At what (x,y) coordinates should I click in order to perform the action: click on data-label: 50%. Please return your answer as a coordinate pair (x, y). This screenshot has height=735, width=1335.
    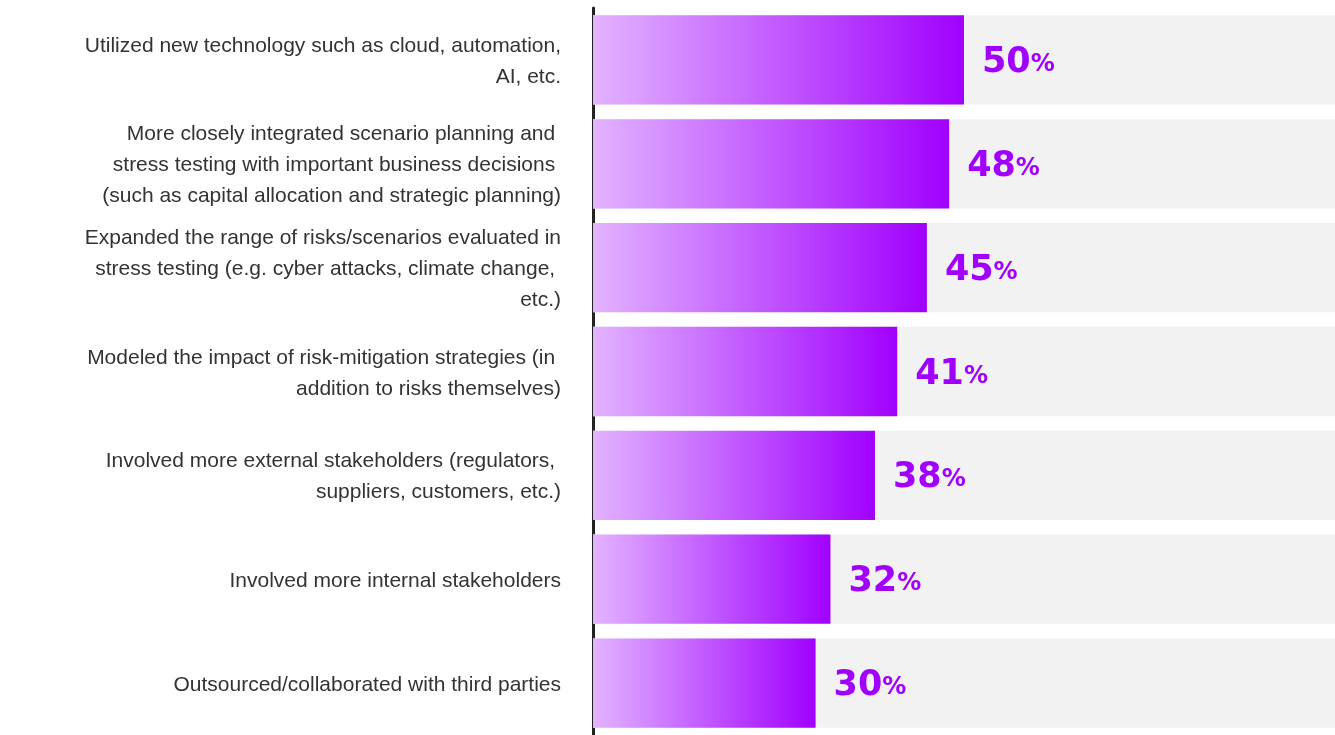
    Looking at the image, I should click on (1018, 59).